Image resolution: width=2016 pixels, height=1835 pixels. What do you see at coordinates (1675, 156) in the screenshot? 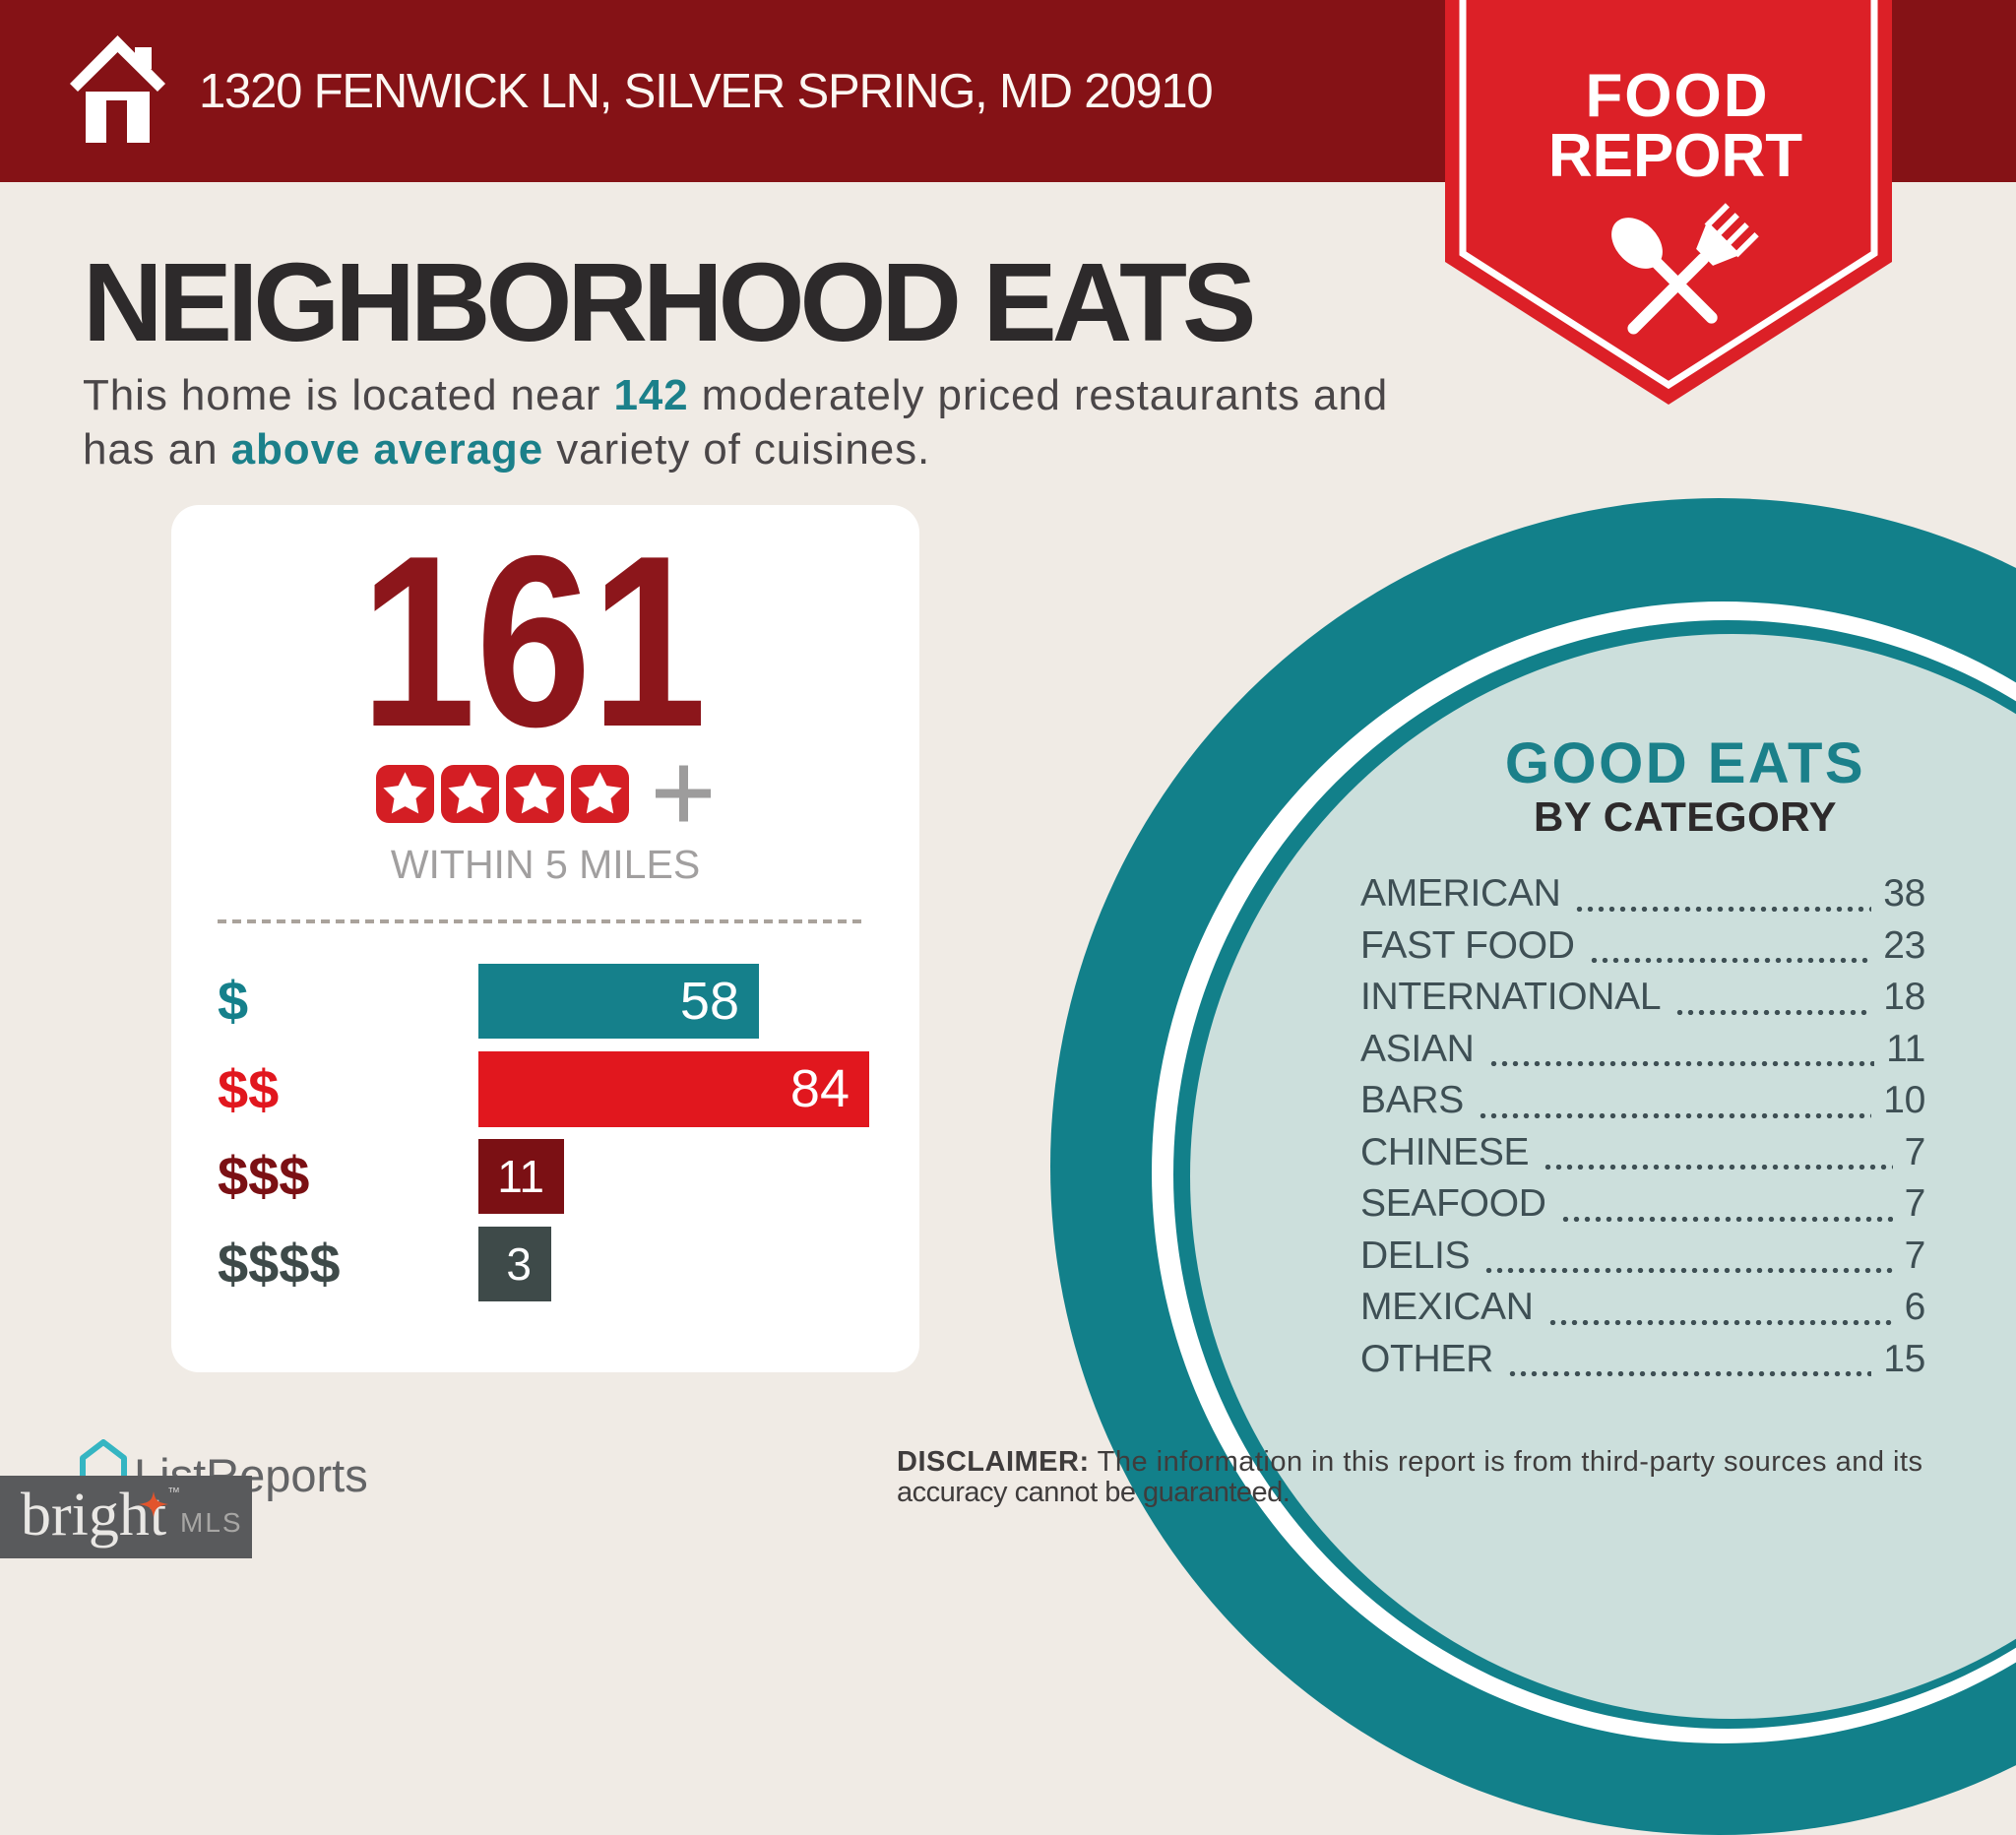
I see `svg-text: REPORT` at bounding box center [1675, 156].